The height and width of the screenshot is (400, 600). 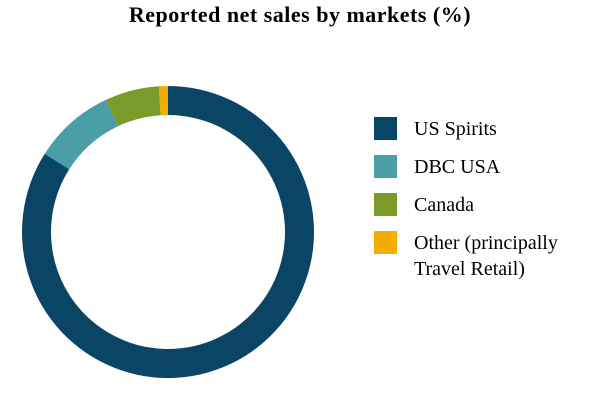 I want to click on legend-item: Other (principally Travel Retail), so click(x=487, y=256).